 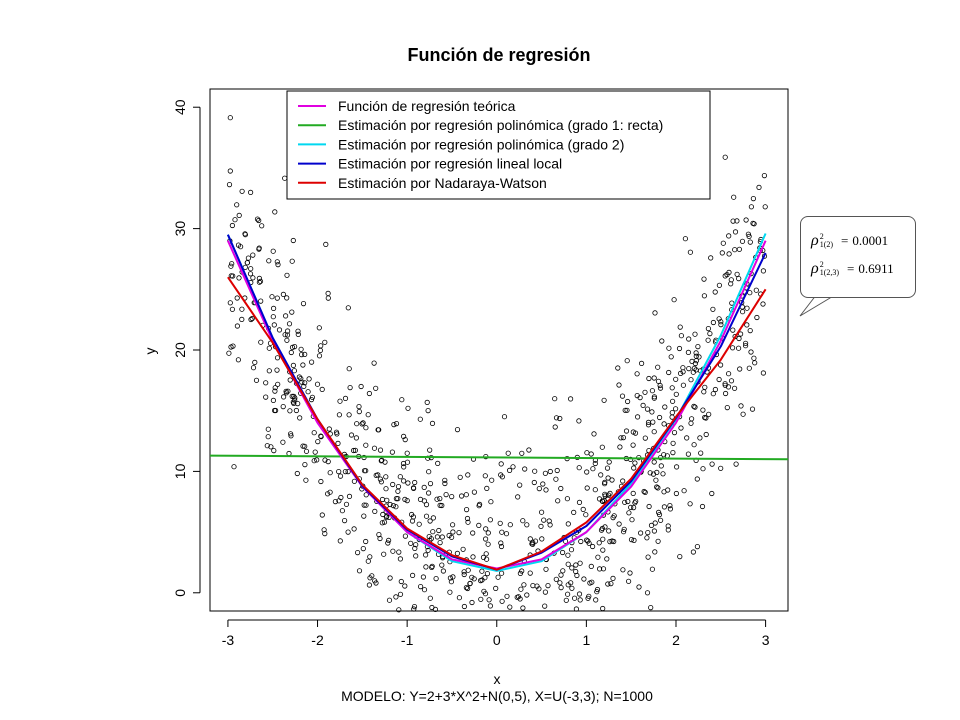 I want to click on correlation-line-2: ρ 2 1(2,3) = 0.6911, so click(x=852, y=268).